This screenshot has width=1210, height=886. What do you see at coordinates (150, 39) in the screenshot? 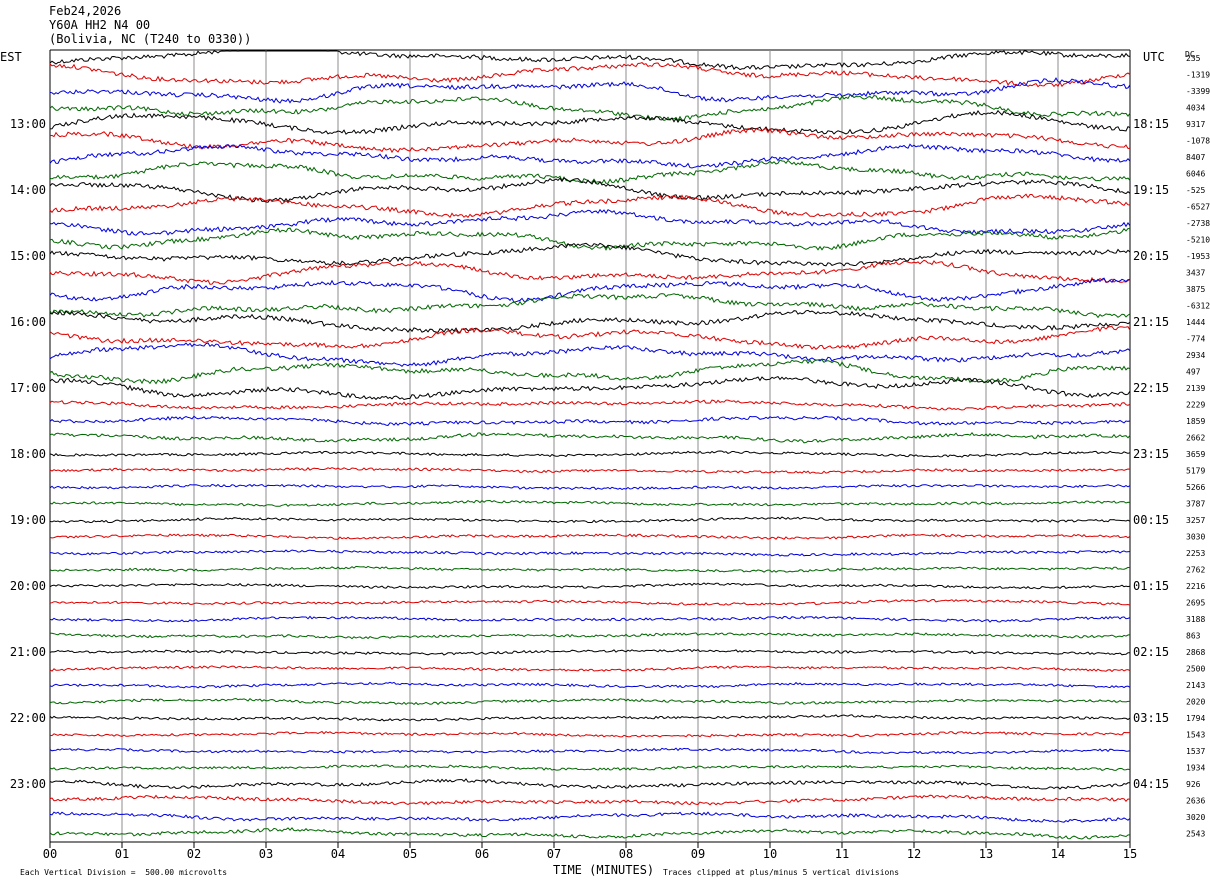
I see `location-label: (Bolivia, NC (T240 to 0330))` at bounding box center [150, 39].